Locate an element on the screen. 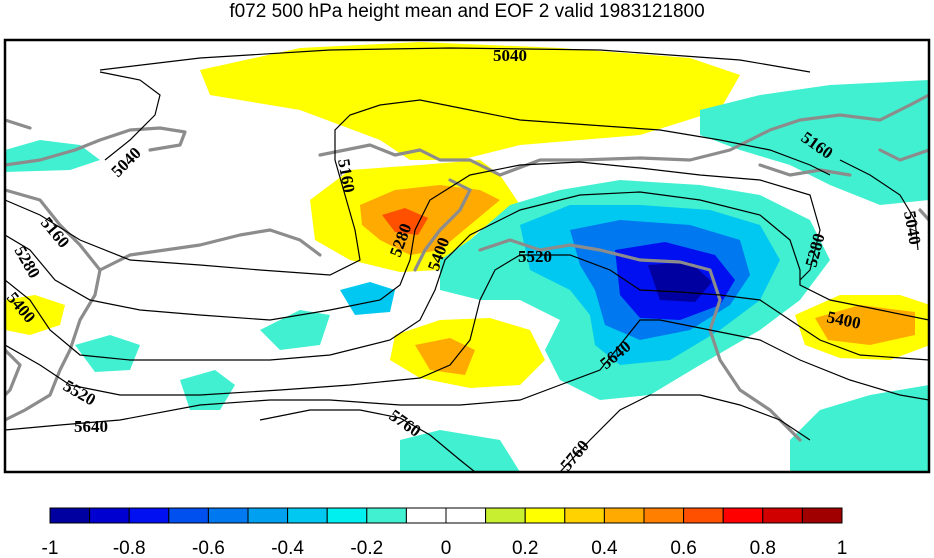 The image size is (934, 558). colorbar-tick-label: -0.6 is located at coordinates (208, 548).